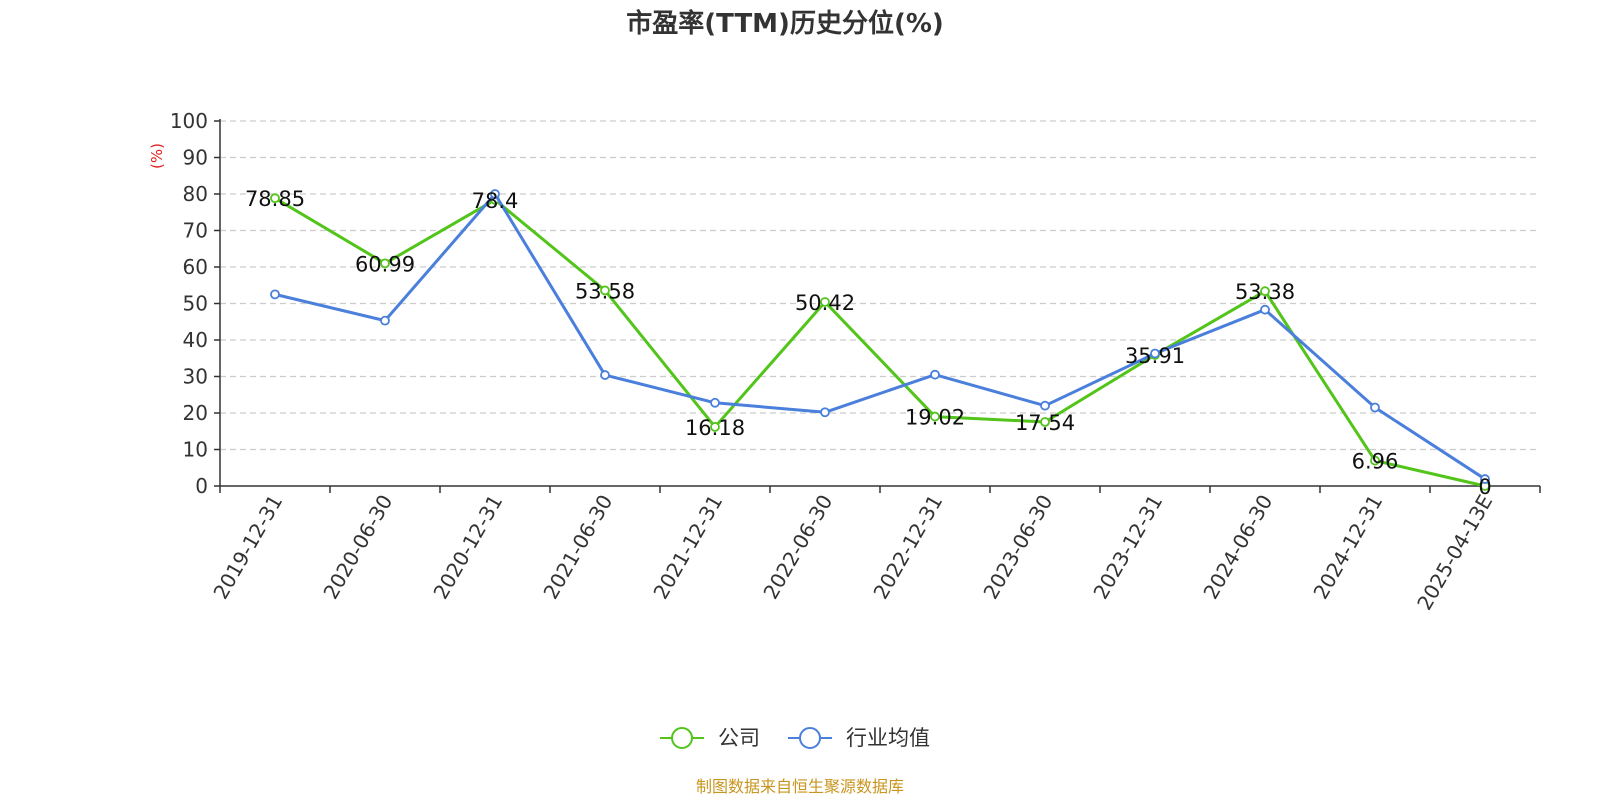 The height and width of the screenshot is (800, 1600). What do you see at coordinates (800, 786) in the screenshot?
I see `data-source-note: 制图数据来自恒生聚源数据库` at bounding box center [800, 786].